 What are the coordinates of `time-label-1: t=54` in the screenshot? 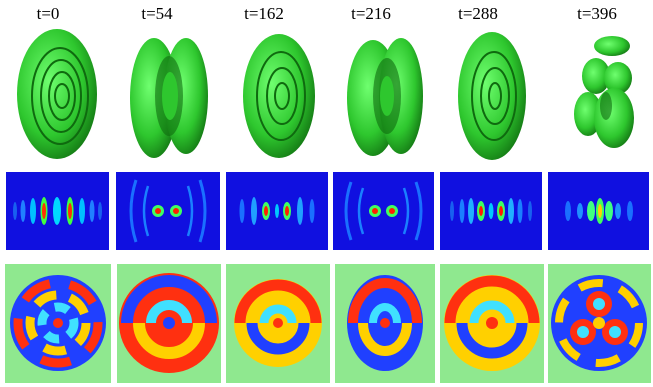 It's located at (157, 13).